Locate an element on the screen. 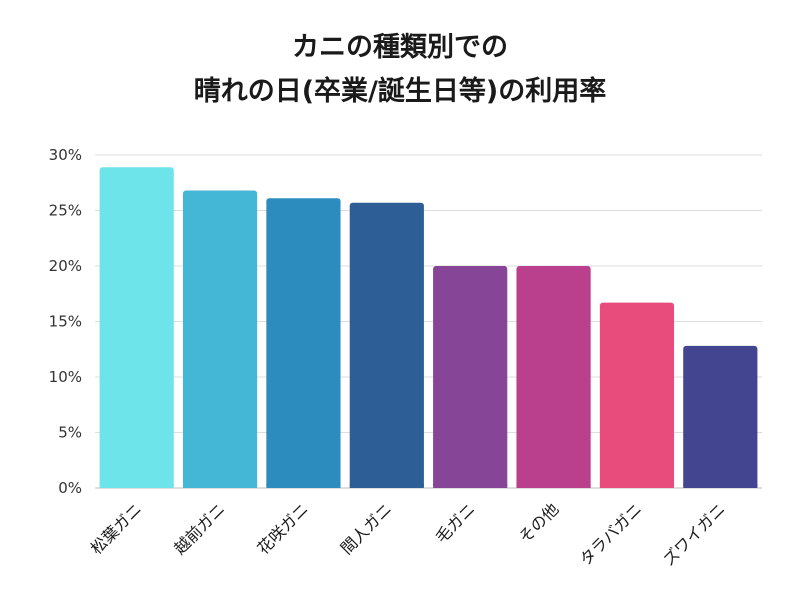 The image size is (800, 600). y-tick-label: 15% is located at coordinates (65, 322).